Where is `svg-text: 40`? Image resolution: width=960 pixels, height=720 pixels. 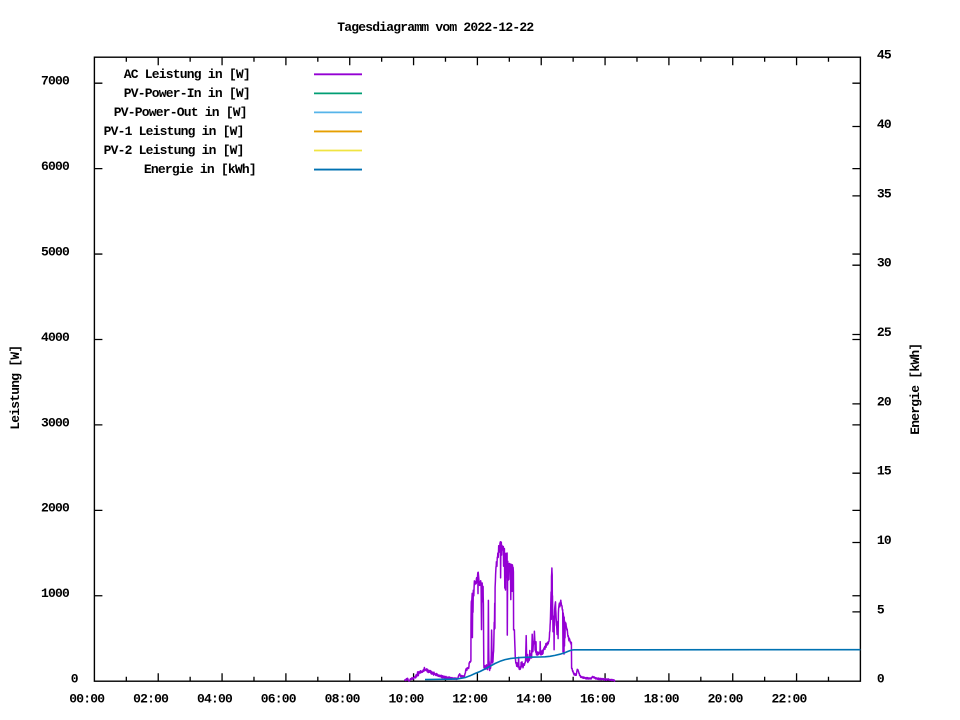
svg-text: 40 is located at coordinates (884, 124).